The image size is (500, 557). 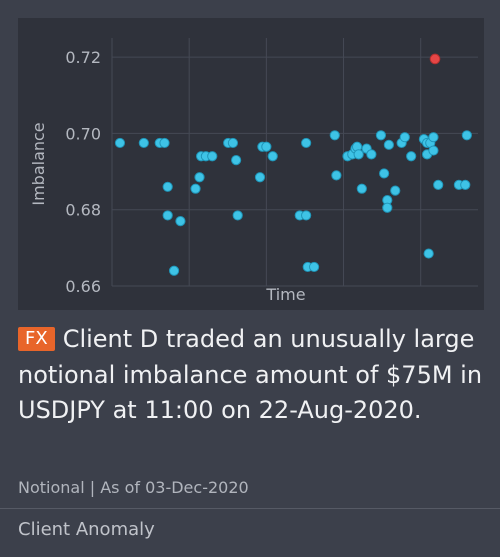 What do you see at coordinates (133, 487) in the screenshot?
I see `meta-line: Notional | As of 03-Dec-2020` at bounding box center [133, 487].